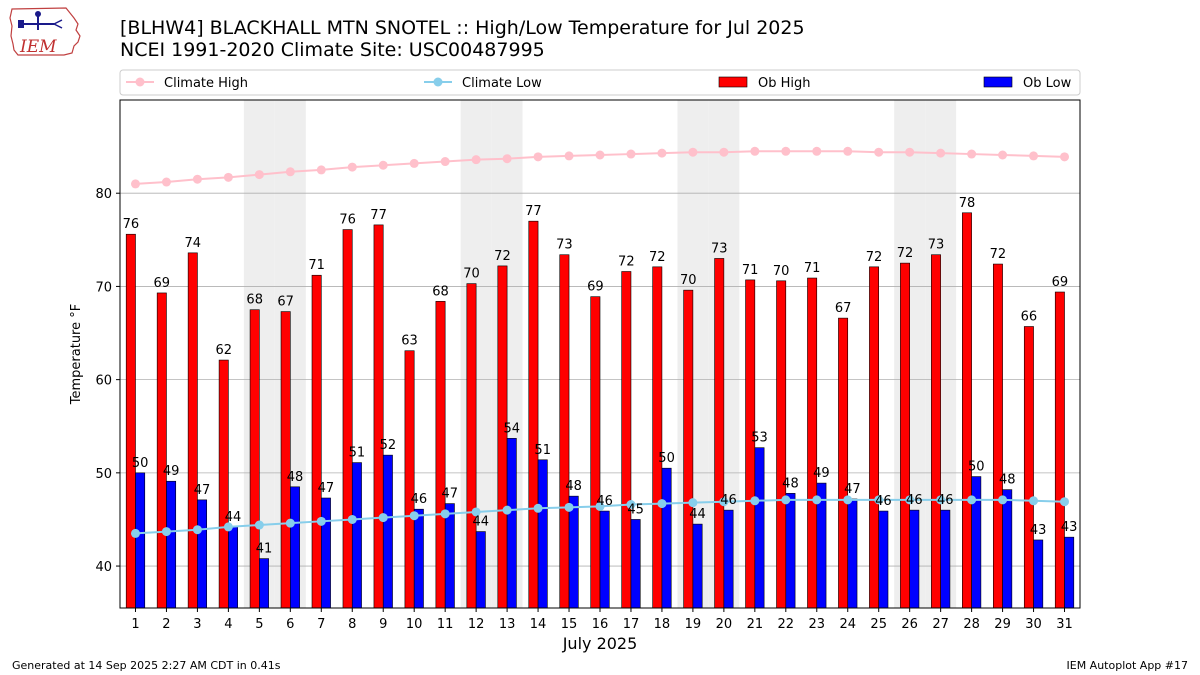 The height and width of the screenshot is (675, 1200). Describe the element at coordinates (600, 82) in the screenshot. I see `legend: Climate High Climate Low Ob High Ob Low` at that location.